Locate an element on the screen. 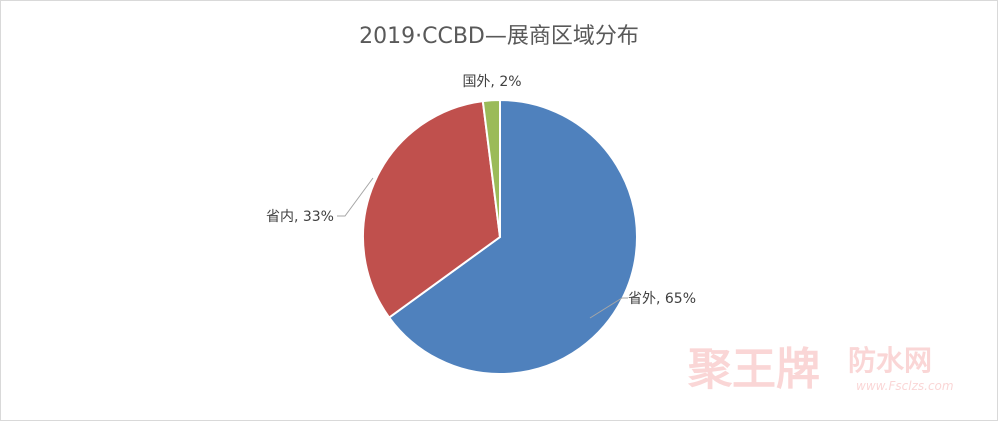 The image size is (998, 421). watermark-url: www.Fsclzs.com is located at coordinates (905, 386).